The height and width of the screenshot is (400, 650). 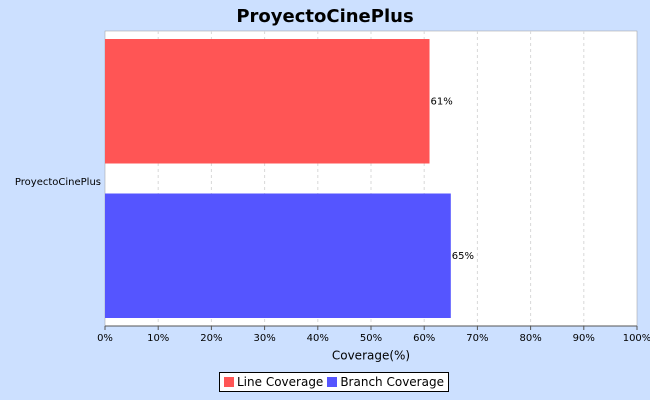 I want to click on x-tick-label: 50%, so click(x=371, y=338).